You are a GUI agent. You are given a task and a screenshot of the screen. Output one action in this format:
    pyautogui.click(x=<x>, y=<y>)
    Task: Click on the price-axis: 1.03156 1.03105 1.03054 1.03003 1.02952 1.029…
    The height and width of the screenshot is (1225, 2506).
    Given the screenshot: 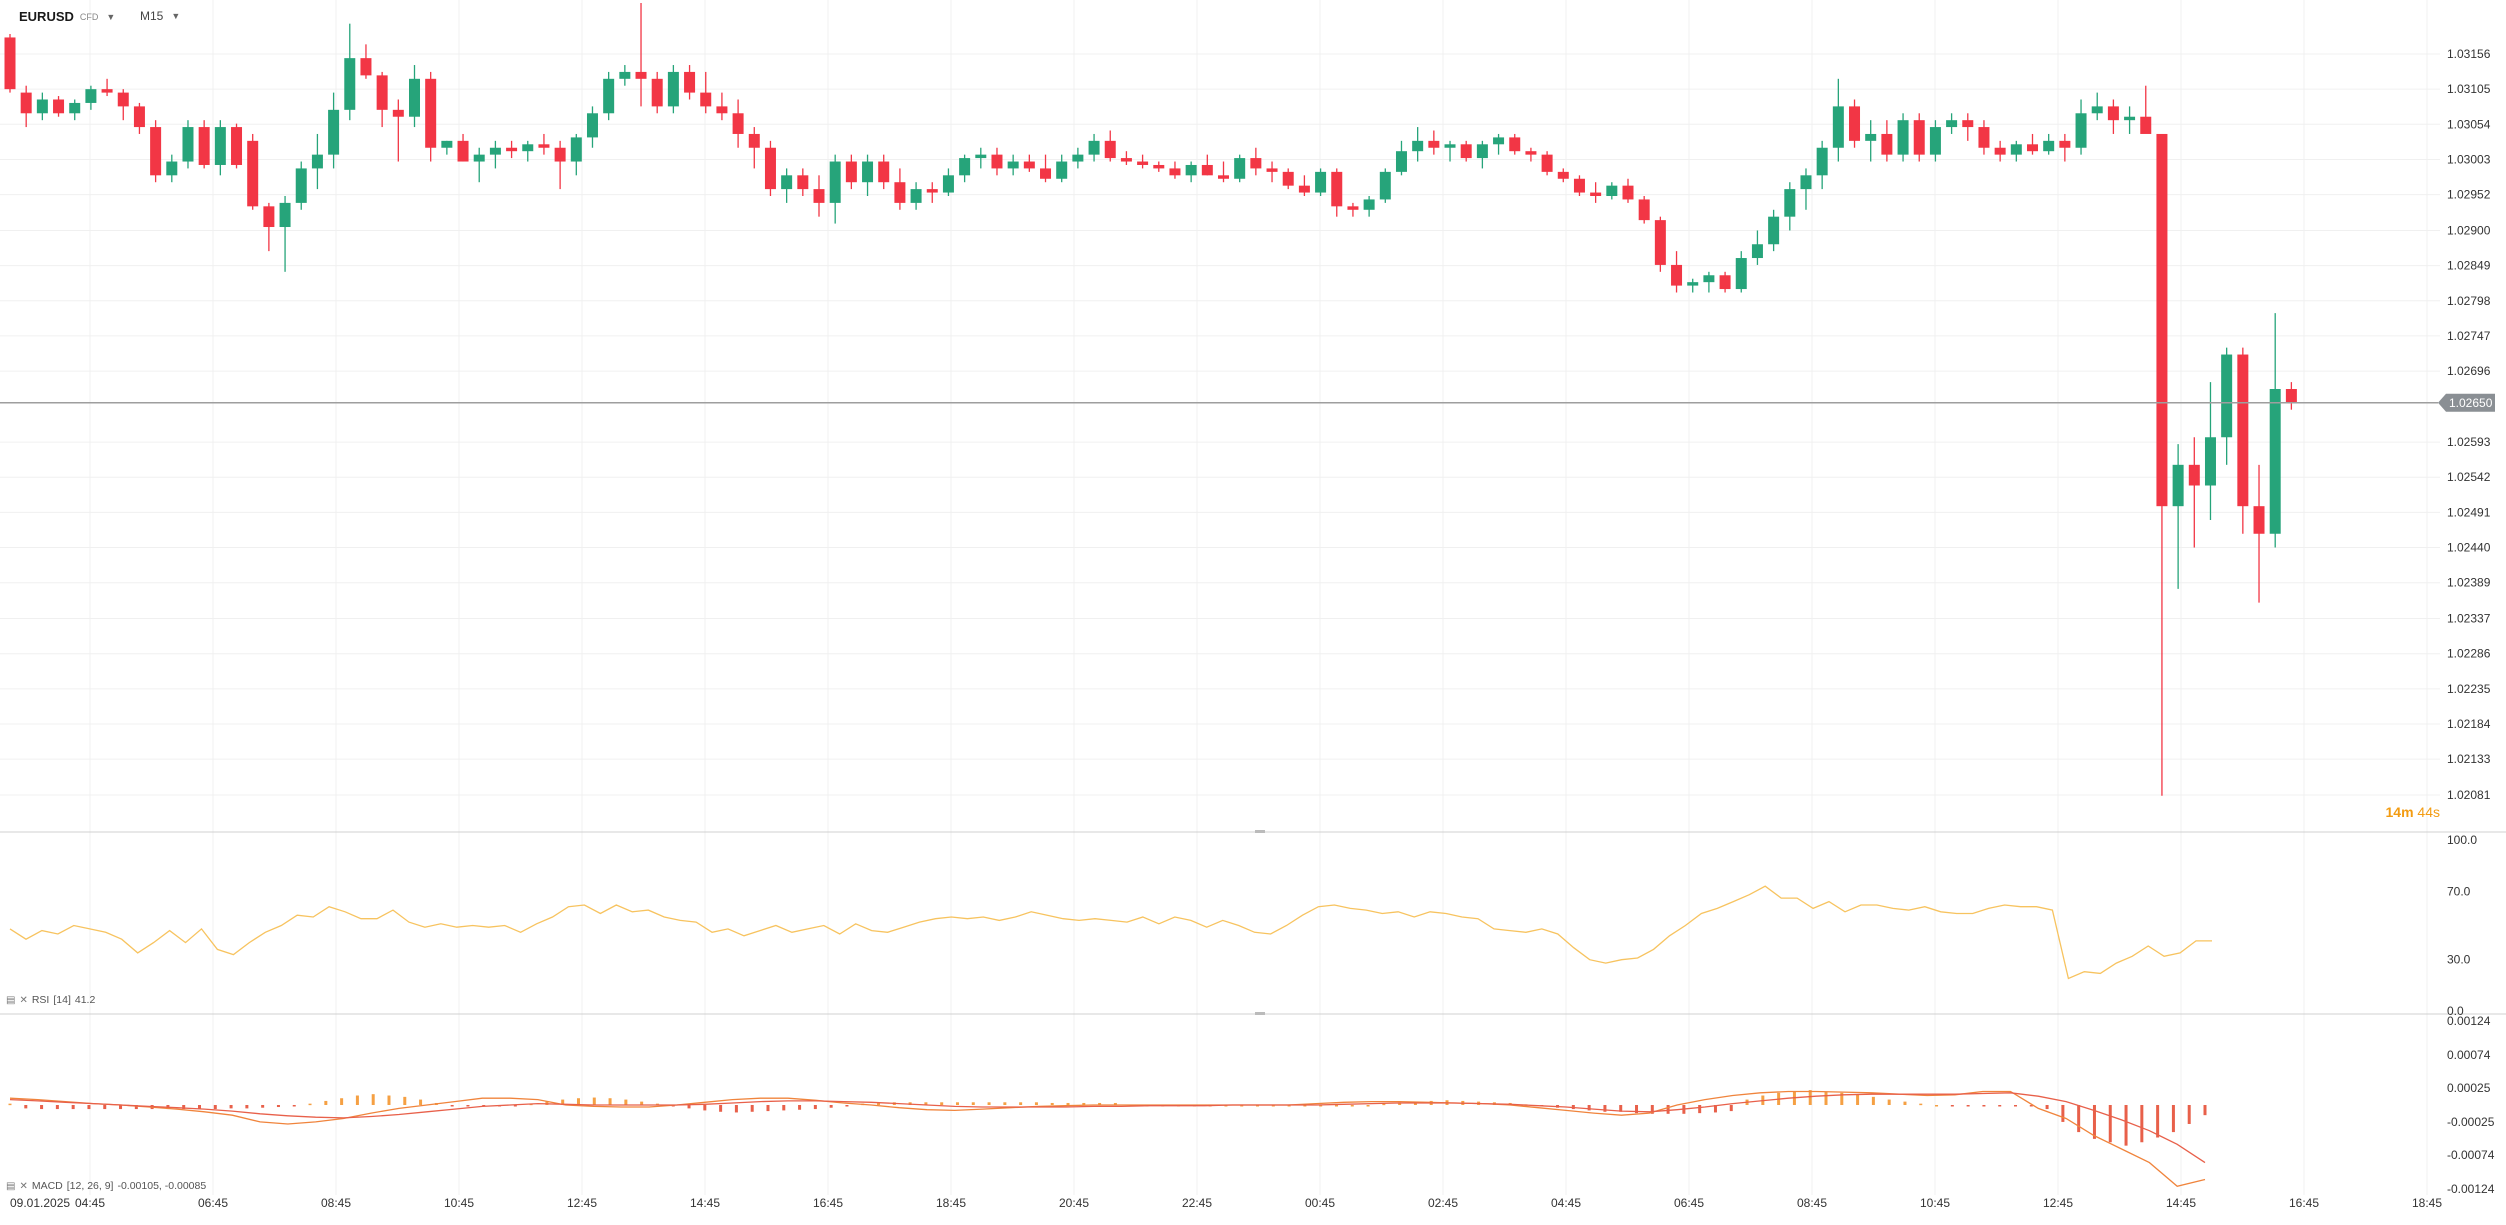 What is the action you would take?
    pyautogui.click(x=2469, y=424)
    